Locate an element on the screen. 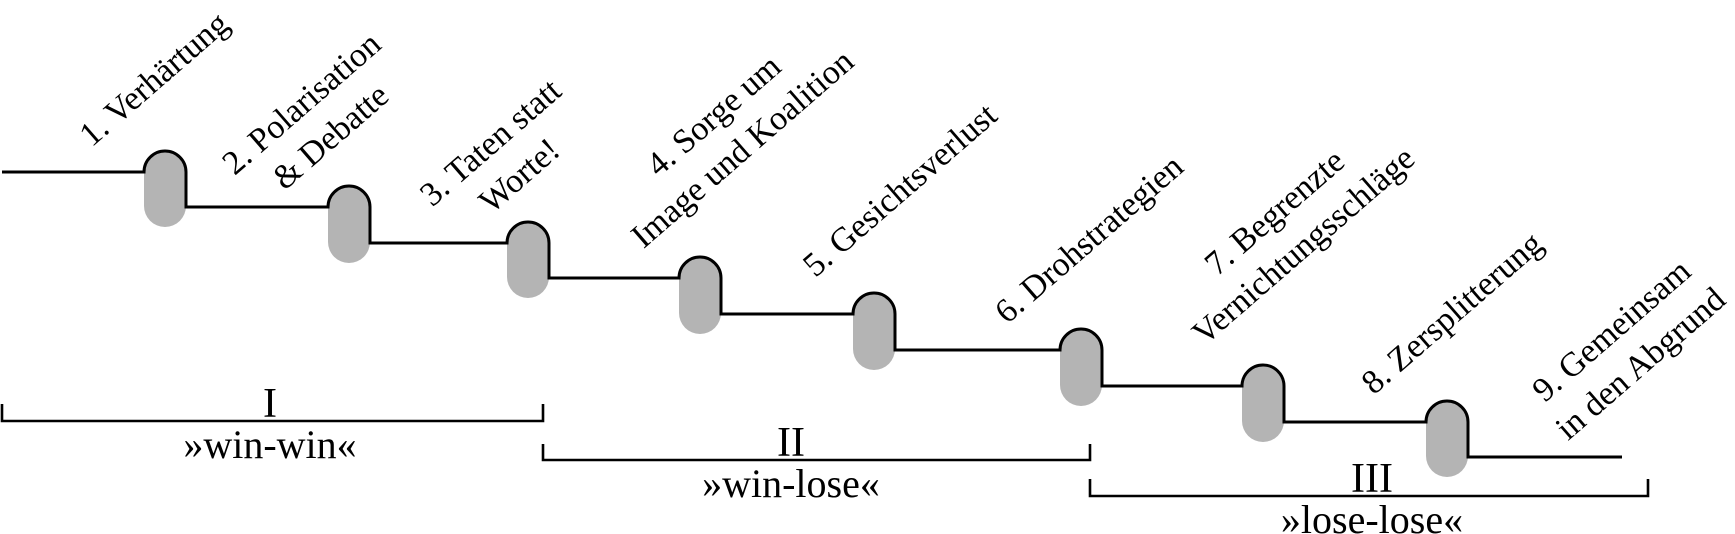 Image resolution: width=1735 pixels, height=534 pixels. stage-label-2: 2. Polarisation& Debatte is located at coordinates (316, 120).